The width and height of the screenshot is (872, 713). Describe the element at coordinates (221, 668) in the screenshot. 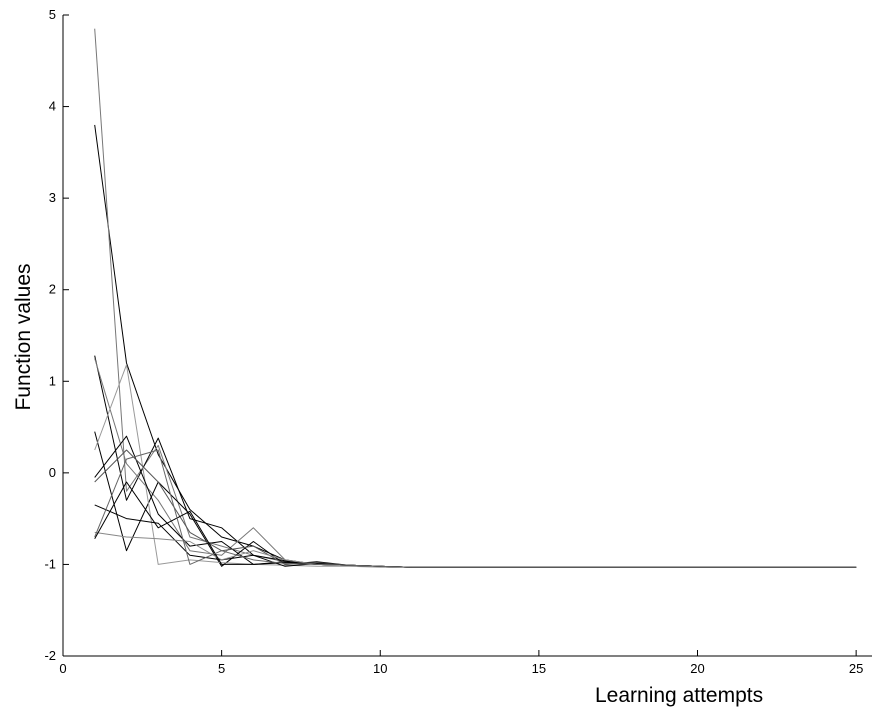

I see `x-tick-label: 5` at that location.